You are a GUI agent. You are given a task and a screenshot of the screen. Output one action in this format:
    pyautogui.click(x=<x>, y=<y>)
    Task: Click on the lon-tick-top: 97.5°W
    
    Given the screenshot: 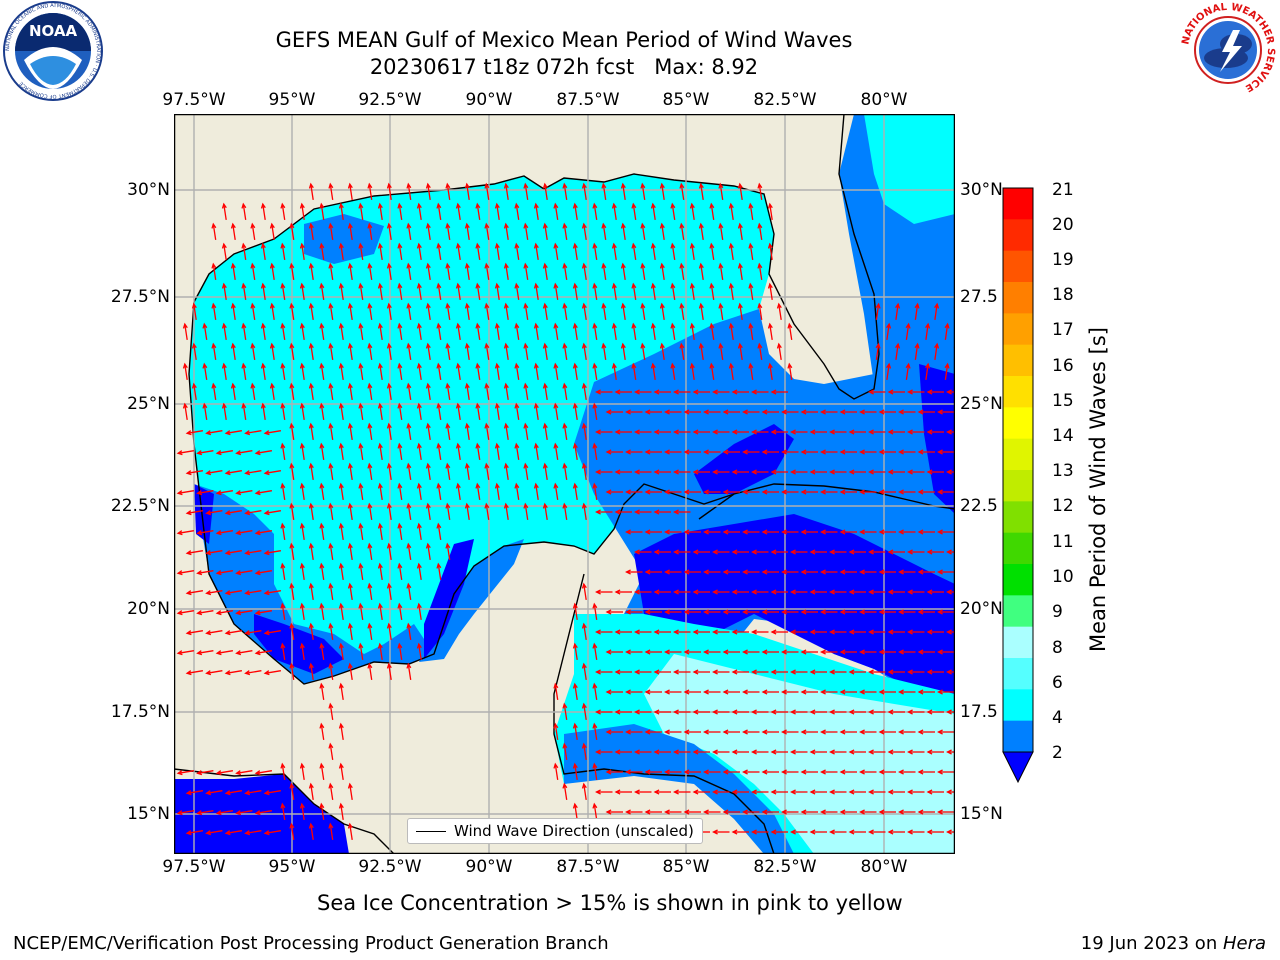 What is the action you would take?
    pyautogui.click(x=194, y=100)
    